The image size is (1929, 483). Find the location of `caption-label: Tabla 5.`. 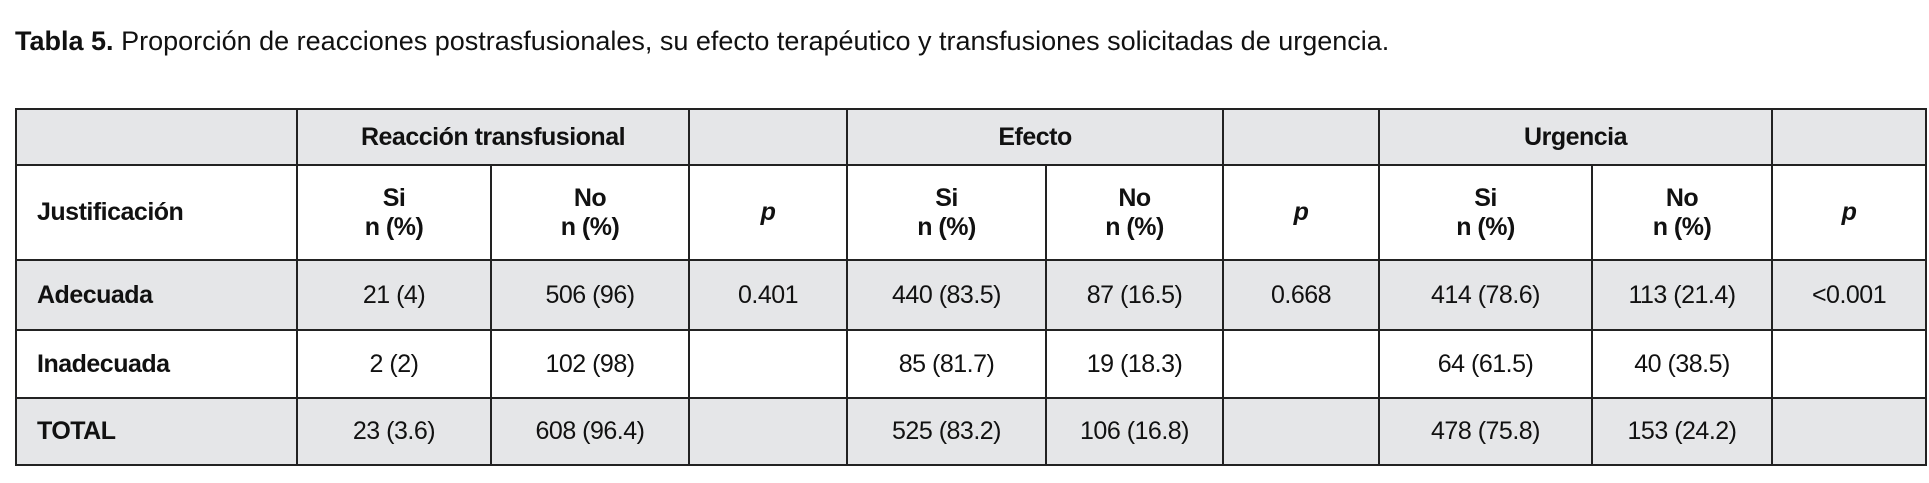

caption-label: Tabla 5. is located at coordinates (64, 41).